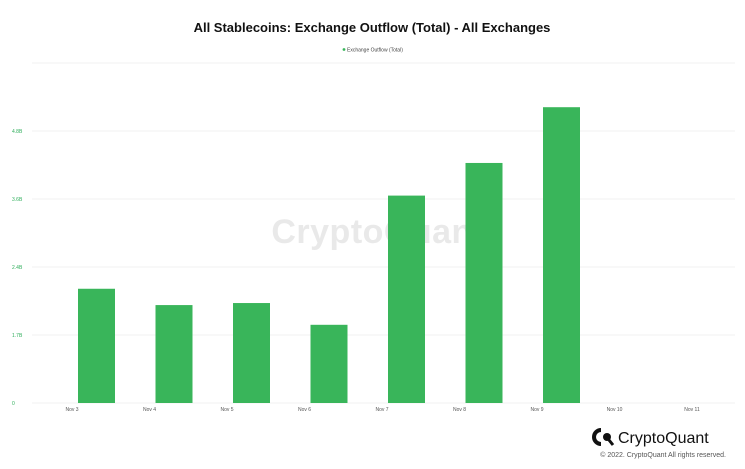 The image size is (745, 469). Describe the element at coordinates (13, 404) in the screenshot. I see `y-tick-label: 0` at that location.